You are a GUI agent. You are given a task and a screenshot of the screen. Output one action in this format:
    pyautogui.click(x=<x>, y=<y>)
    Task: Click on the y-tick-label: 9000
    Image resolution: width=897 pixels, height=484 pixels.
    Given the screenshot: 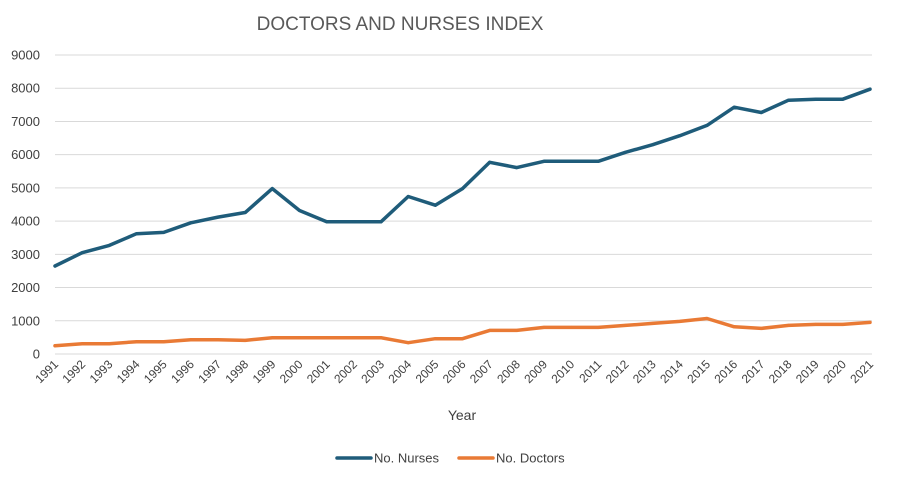 What is the action you would take?
    pyautogui.click(x=25, y=55)
    